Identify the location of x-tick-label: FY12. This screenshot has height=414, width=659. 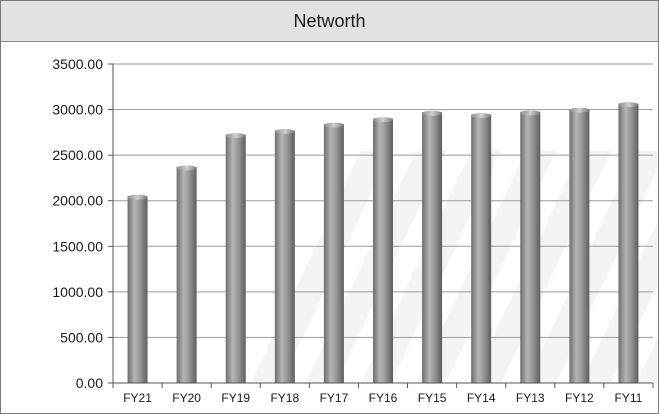
(579, 398).